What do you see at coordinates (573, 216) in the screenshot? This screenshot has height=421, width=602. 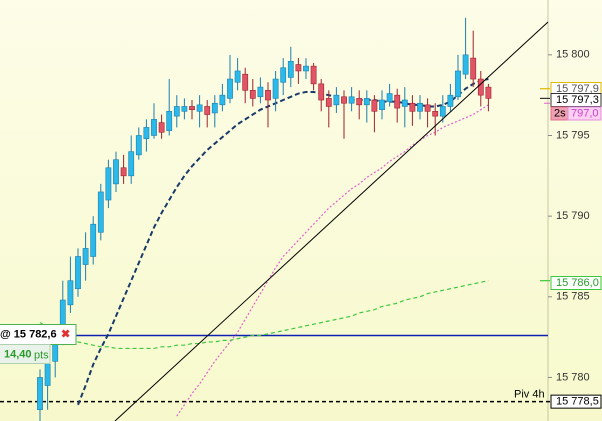 I see `y-tick-label: 15 790` at bounding box center [573, 216].